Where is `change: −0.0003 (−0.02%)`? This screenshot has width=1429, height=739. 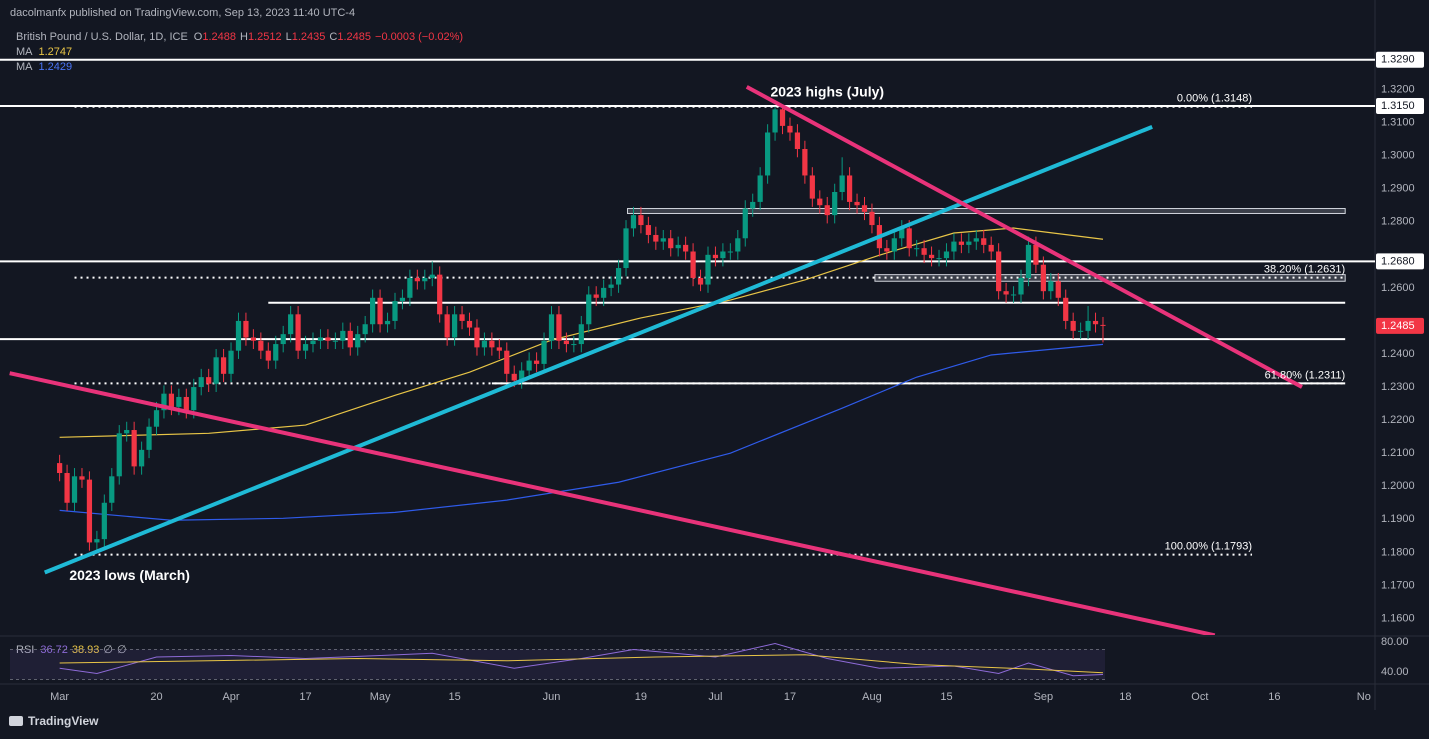 change: −0.0003 (−0.02%) is located at coordinates (419, 37).